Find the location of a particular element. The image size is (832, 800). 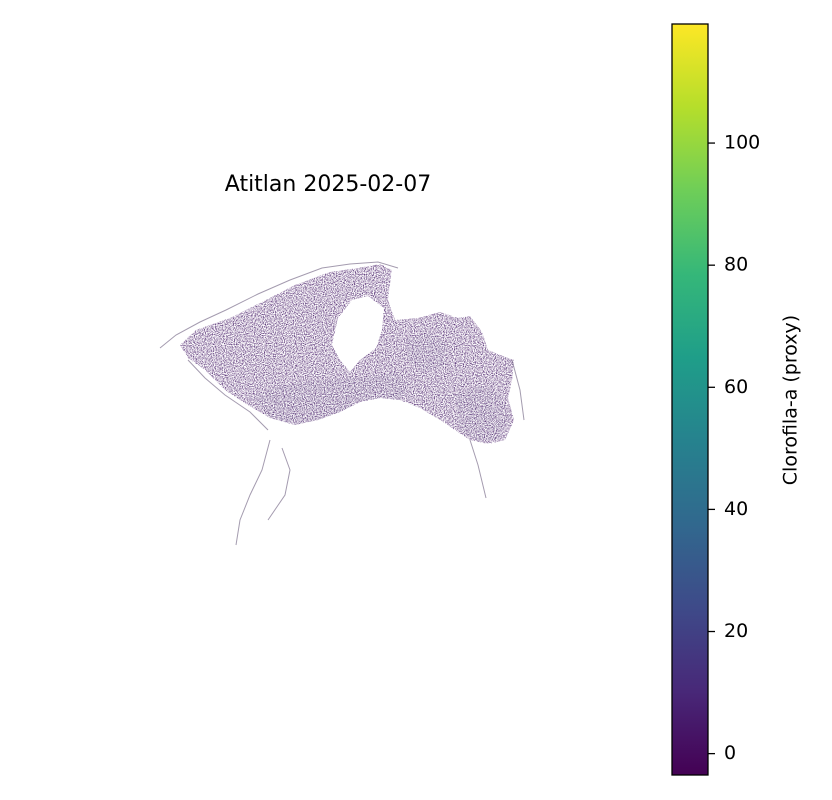

colorbar-tick-label: 80 is located at coordinates (736, 265).